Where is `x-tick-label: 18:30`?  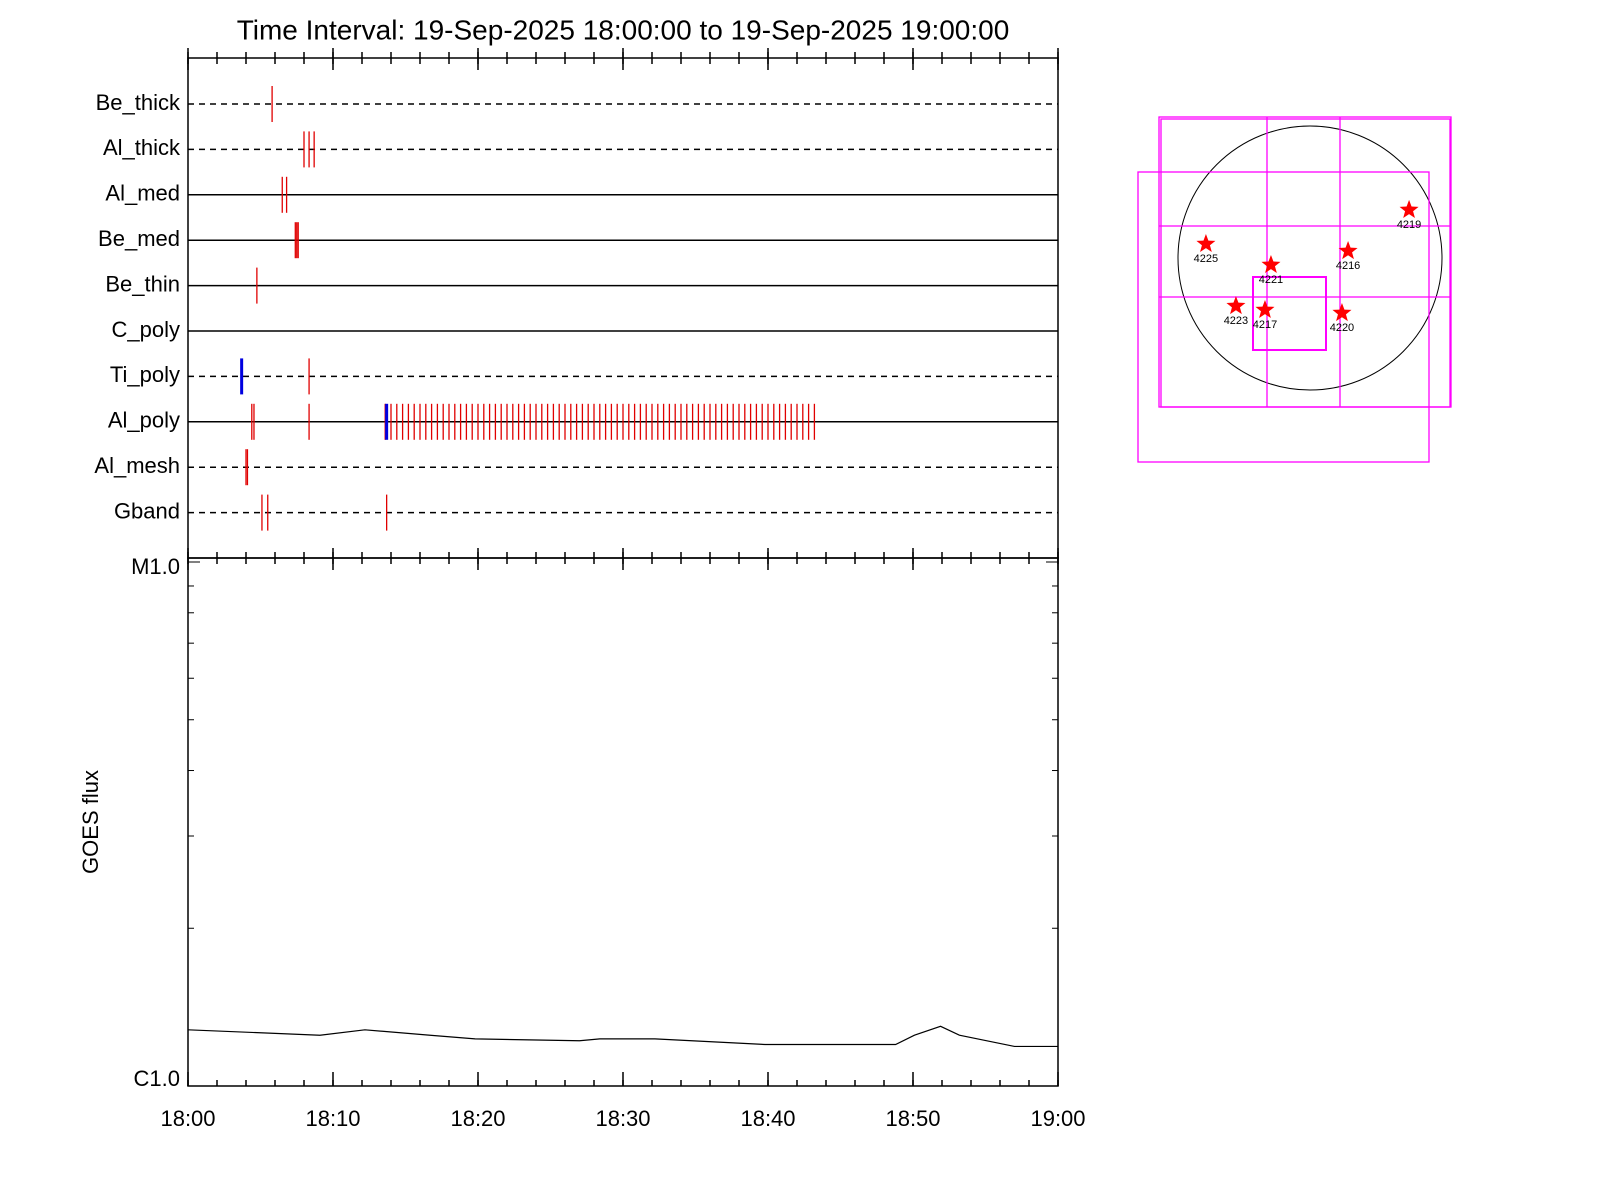 x-tick-label: 18:30 is located at coordinates (622, 1118).